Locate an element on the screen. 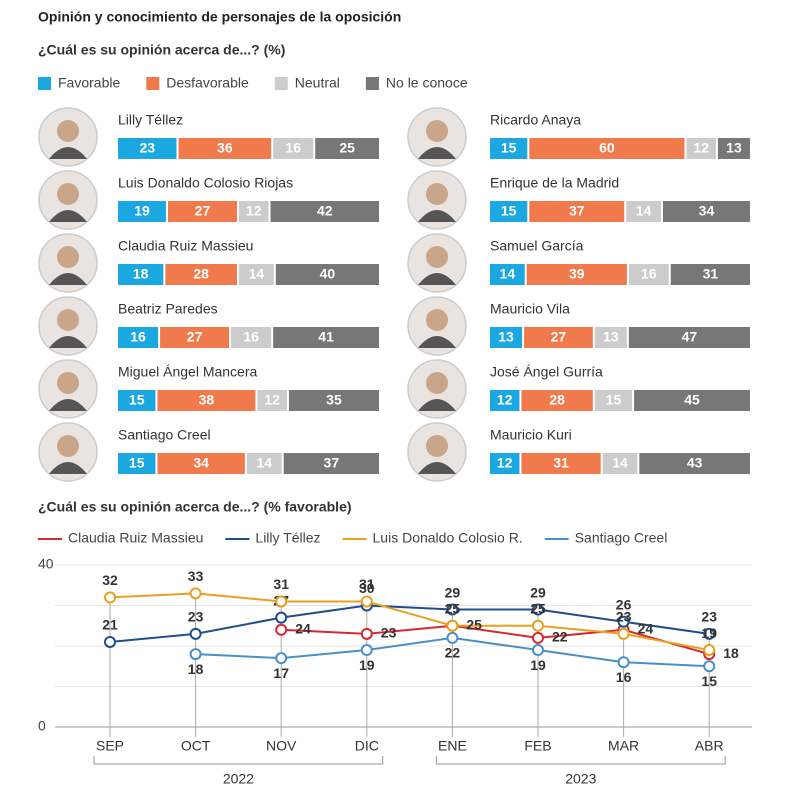 This screenshot has height=793, width=792. y-tick-label: 0 is located at coordinates (42, 726).